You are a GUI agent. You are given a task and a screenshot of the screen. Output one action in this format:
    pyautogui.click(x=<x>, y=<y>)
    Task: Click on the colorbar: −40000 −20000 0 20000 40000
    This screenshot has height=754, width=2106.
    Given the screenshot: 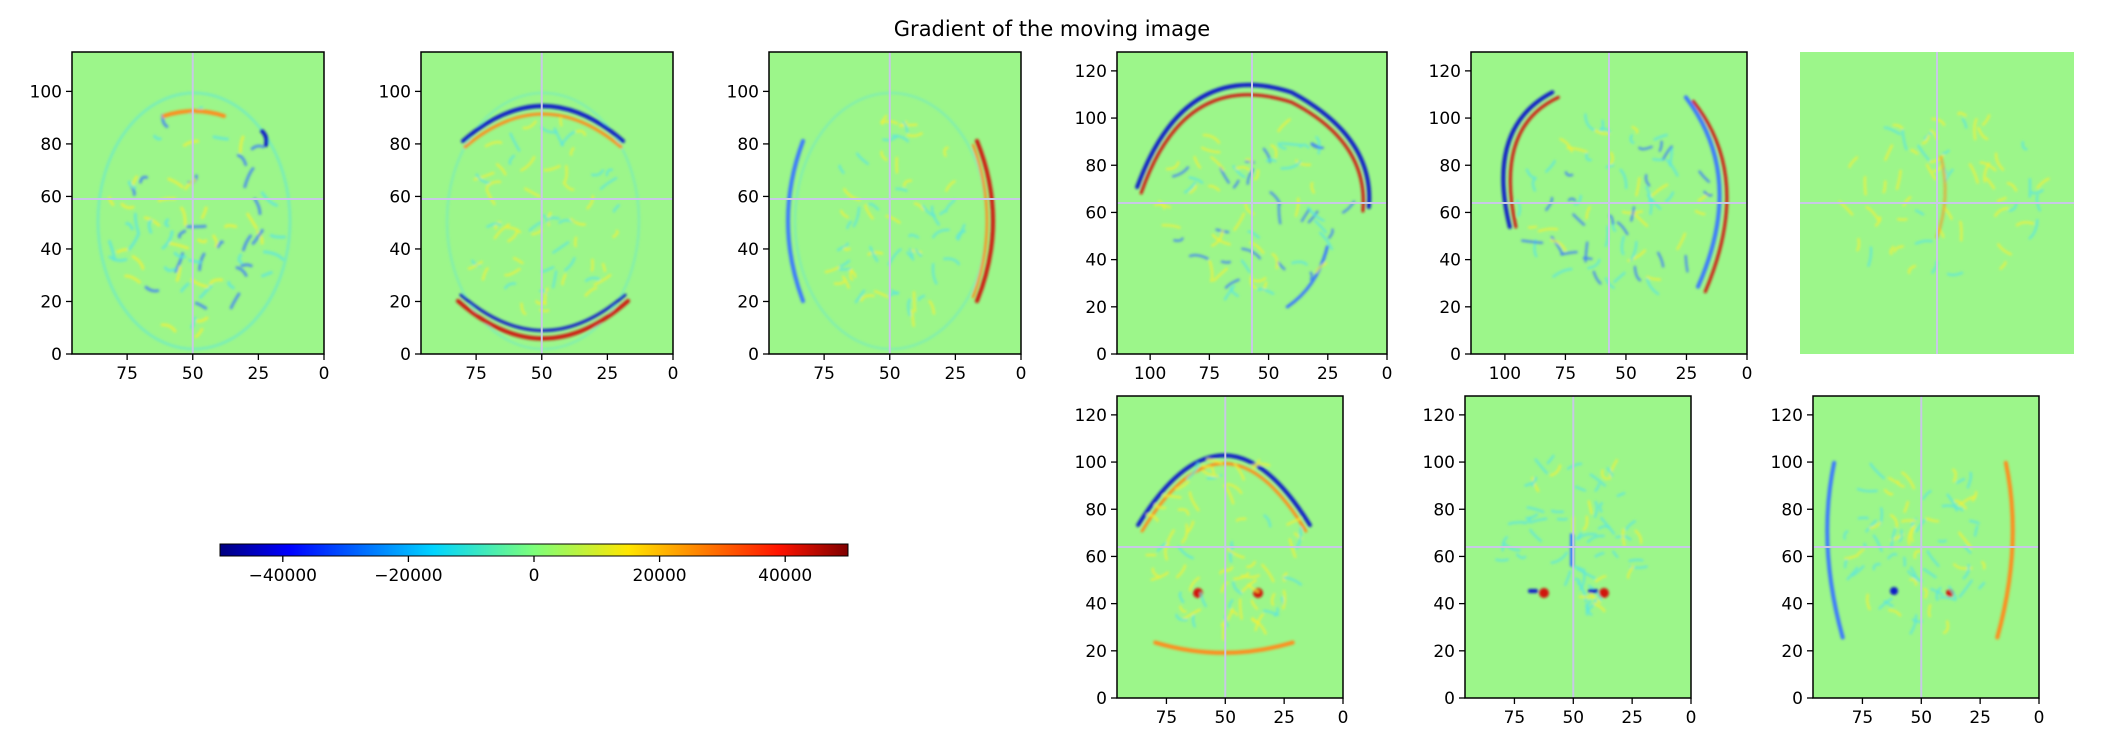 What is the action you would take?
    pyautogui.click(x=534, y=564)
    